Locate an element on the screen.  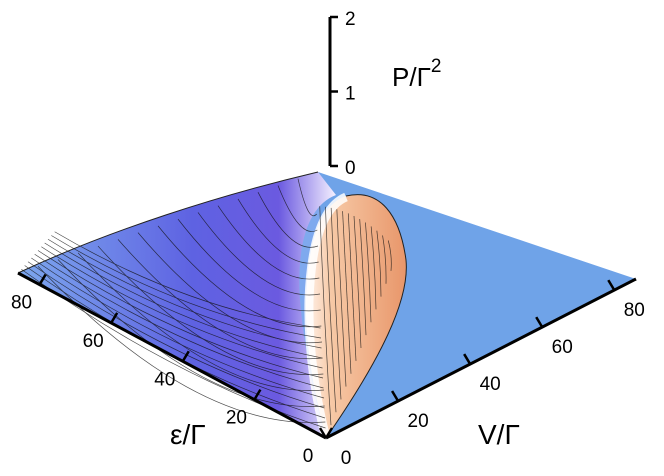
v-tick-label: 0 is located at coordinates (346, 458).